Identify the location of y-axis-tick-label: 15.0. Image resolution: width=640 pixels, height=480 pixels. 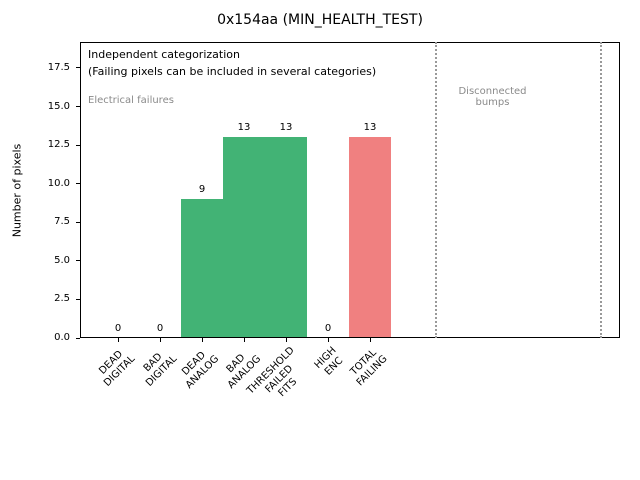
(58, 106).